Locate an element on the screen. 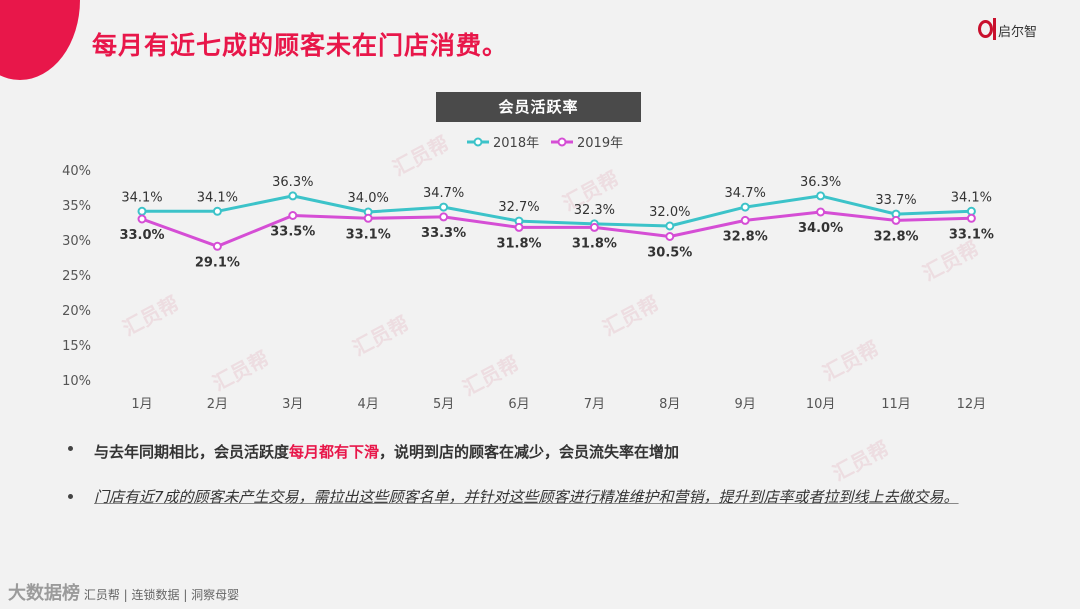 This screenshot has width=1080, height=609. y-tick-label: 40% is located at coordinates (76, 171).